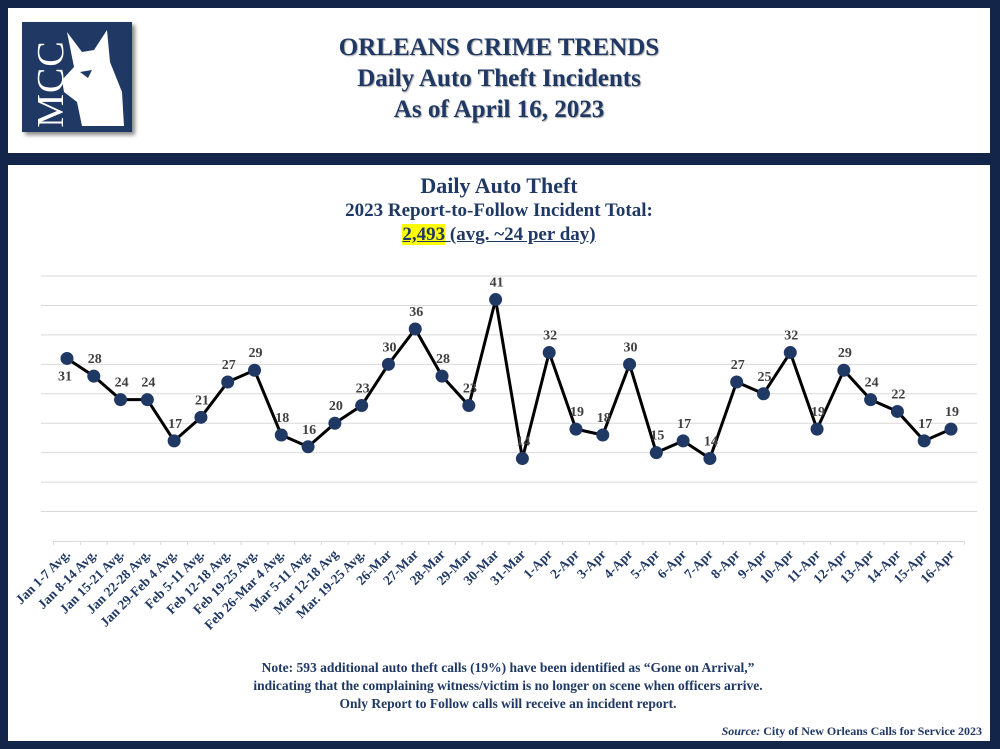 The height and width of the screenshot is (749, 1000). I want to click on average-text: (avg. ~24 per day), so click(520, 234).